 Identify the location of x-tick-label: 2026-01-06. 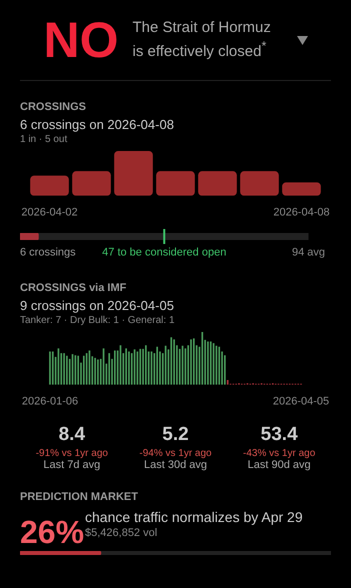
(50, 401).